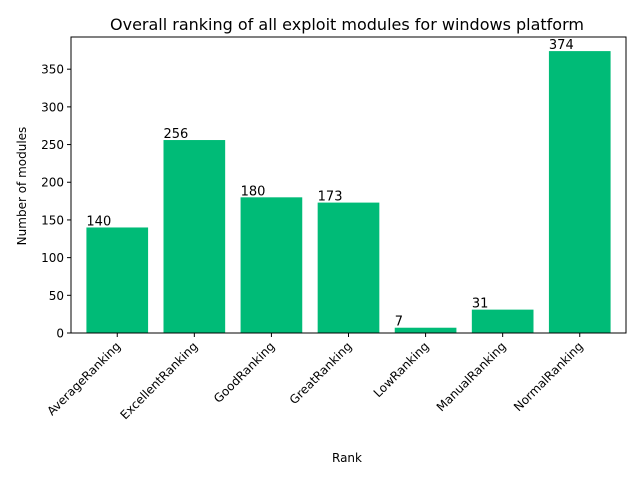 Image resolution: width=640 pixels, height=484 pixels. I want to click on data-label-GoodRanking: 180, so click(253, 191).